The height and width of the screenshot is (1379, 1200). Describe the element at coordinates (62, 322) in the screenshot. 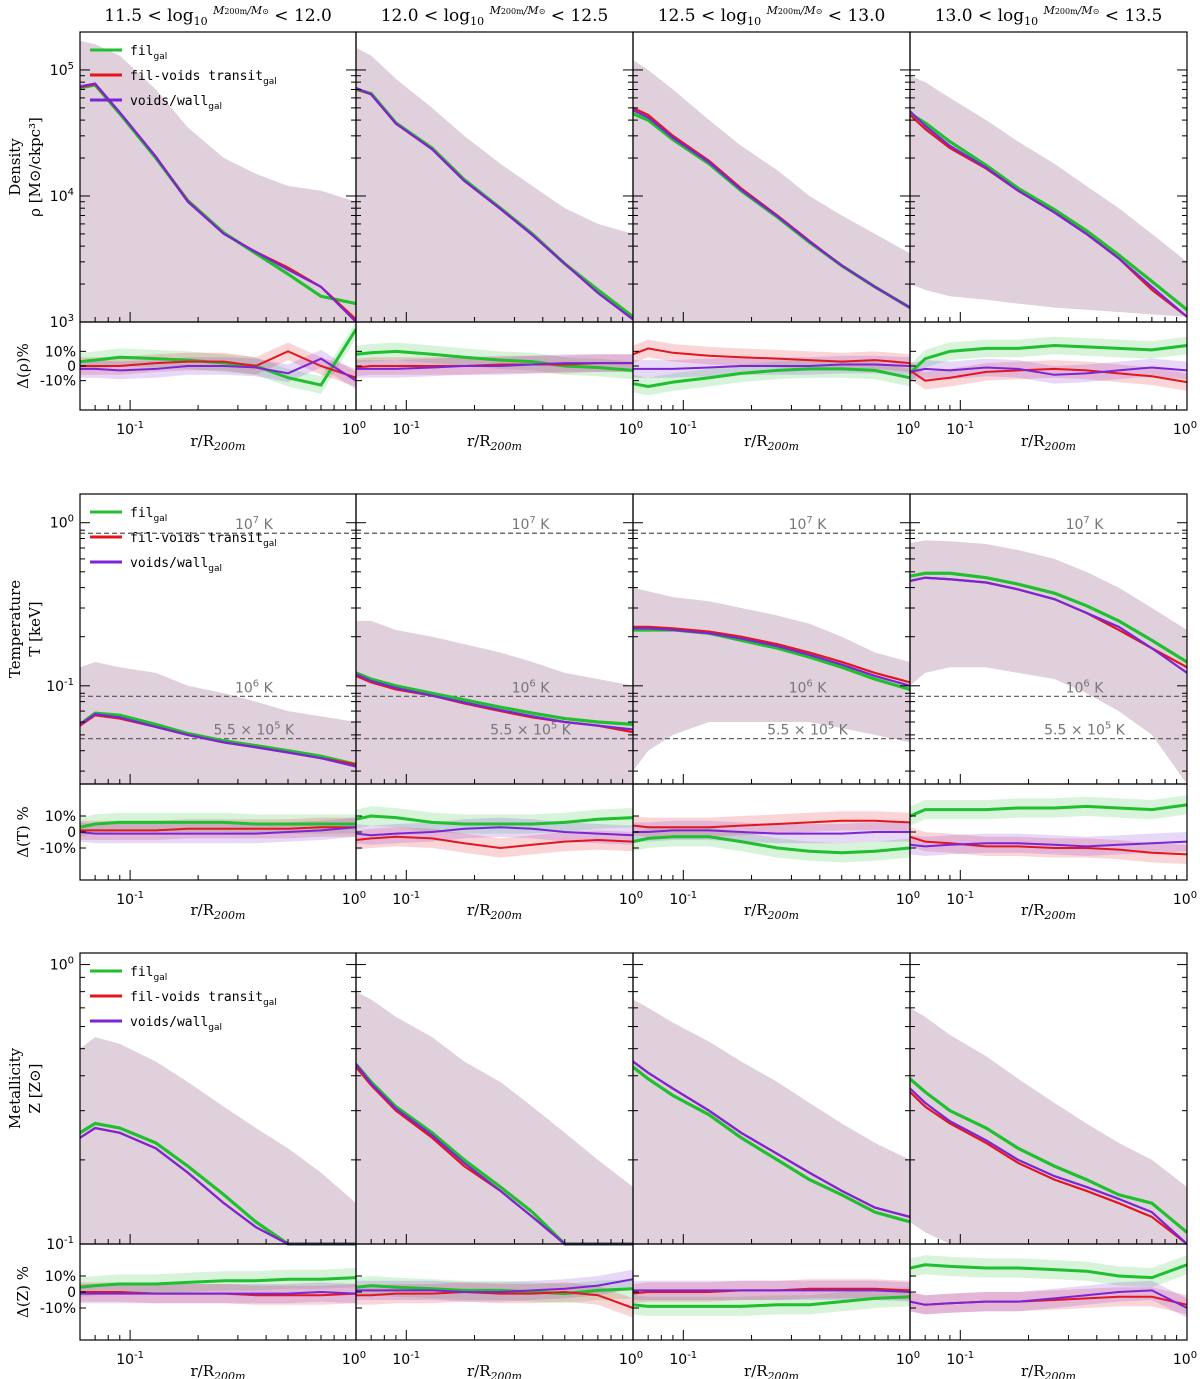

I see `y-tick-label: 10³` at that location.